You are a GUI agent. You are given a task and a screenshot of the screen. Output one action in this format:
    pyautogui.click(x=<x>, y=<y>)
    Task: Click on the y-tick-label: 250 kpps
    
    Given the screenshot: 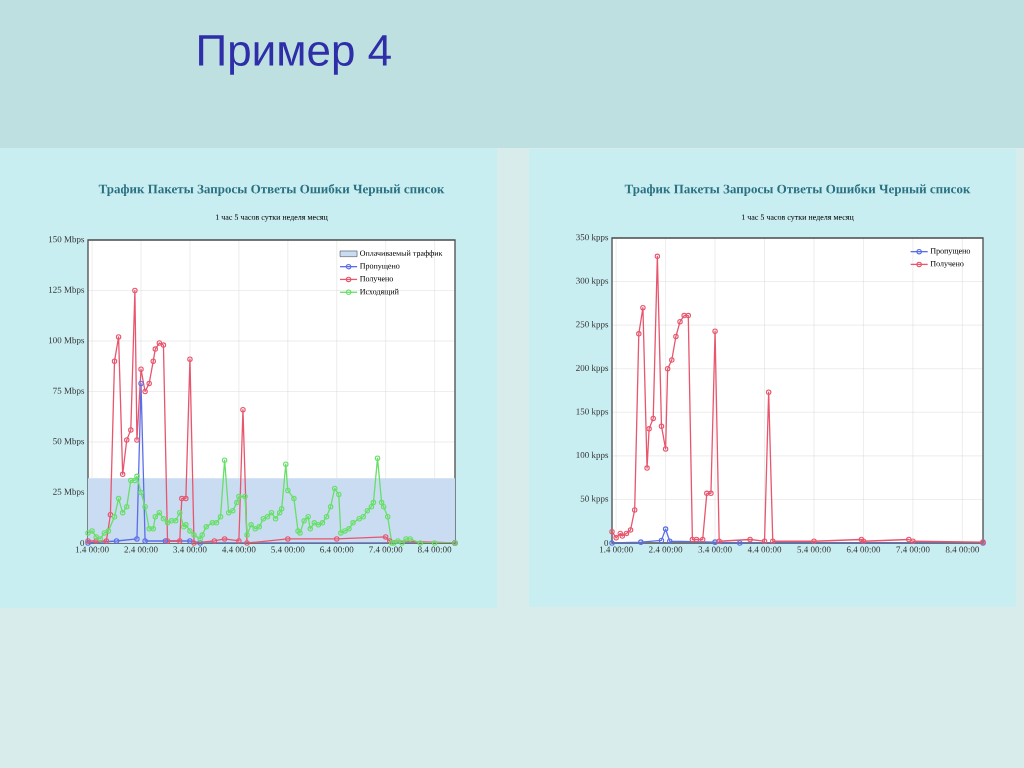 What is the action you would take?
    pyautogui.click(x=592, y=325)
    